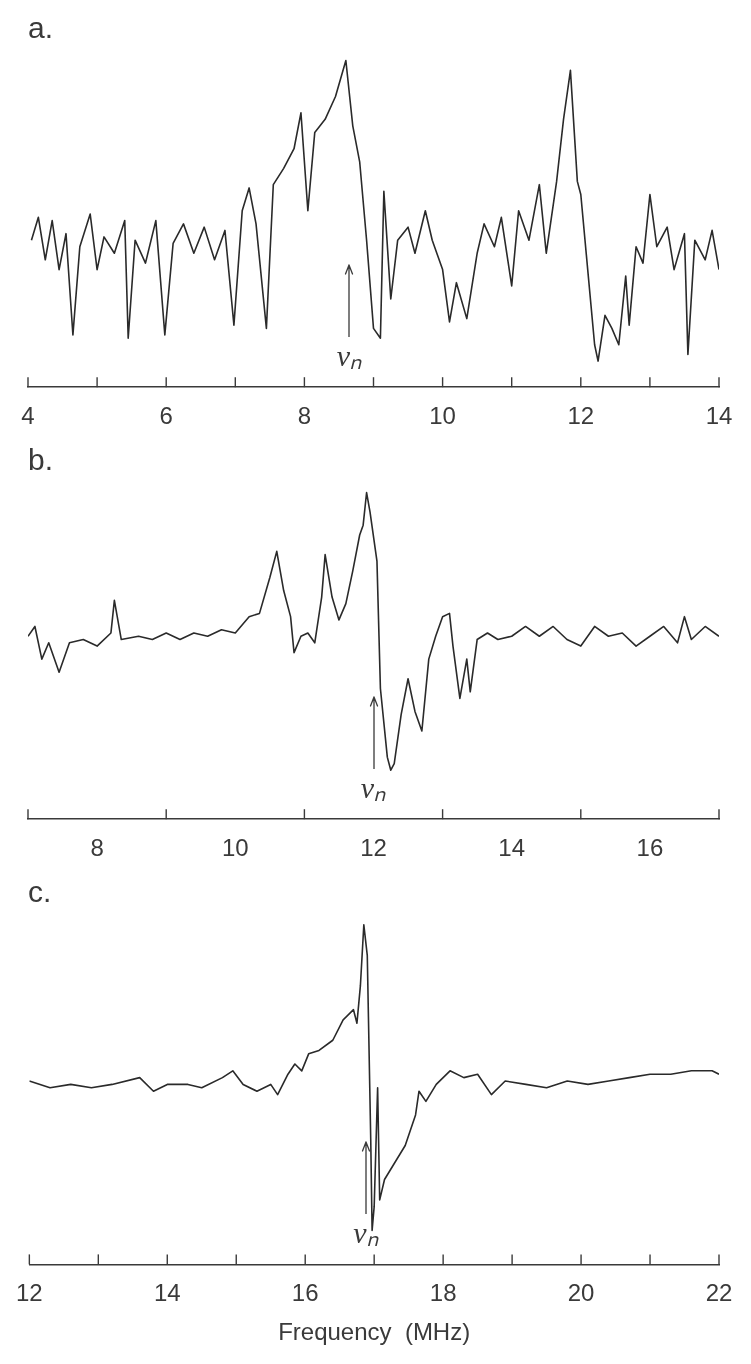 This screenshot has width=751, height=1364. What do you see at coordinates (374, 1332) in the screenshot?
I see `x-axis-title: Frequency (MHz)` at bounding box center [374, 1332].